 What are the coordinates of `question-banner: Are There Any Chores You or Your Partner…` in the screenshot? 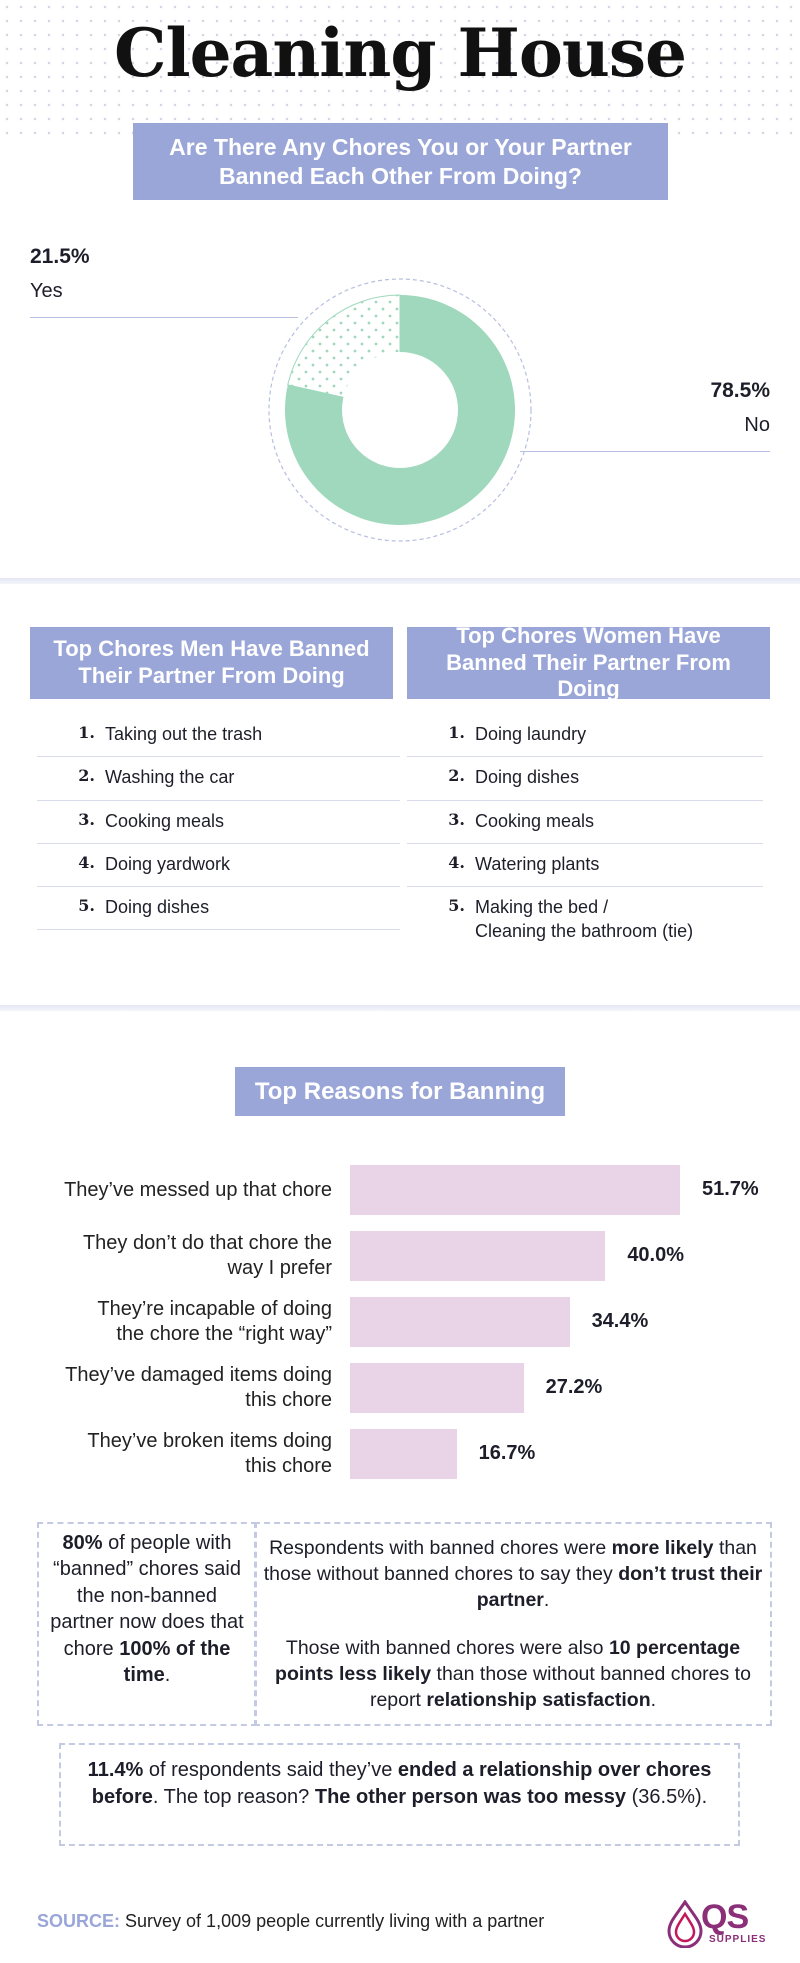 It's located at (400, 161).